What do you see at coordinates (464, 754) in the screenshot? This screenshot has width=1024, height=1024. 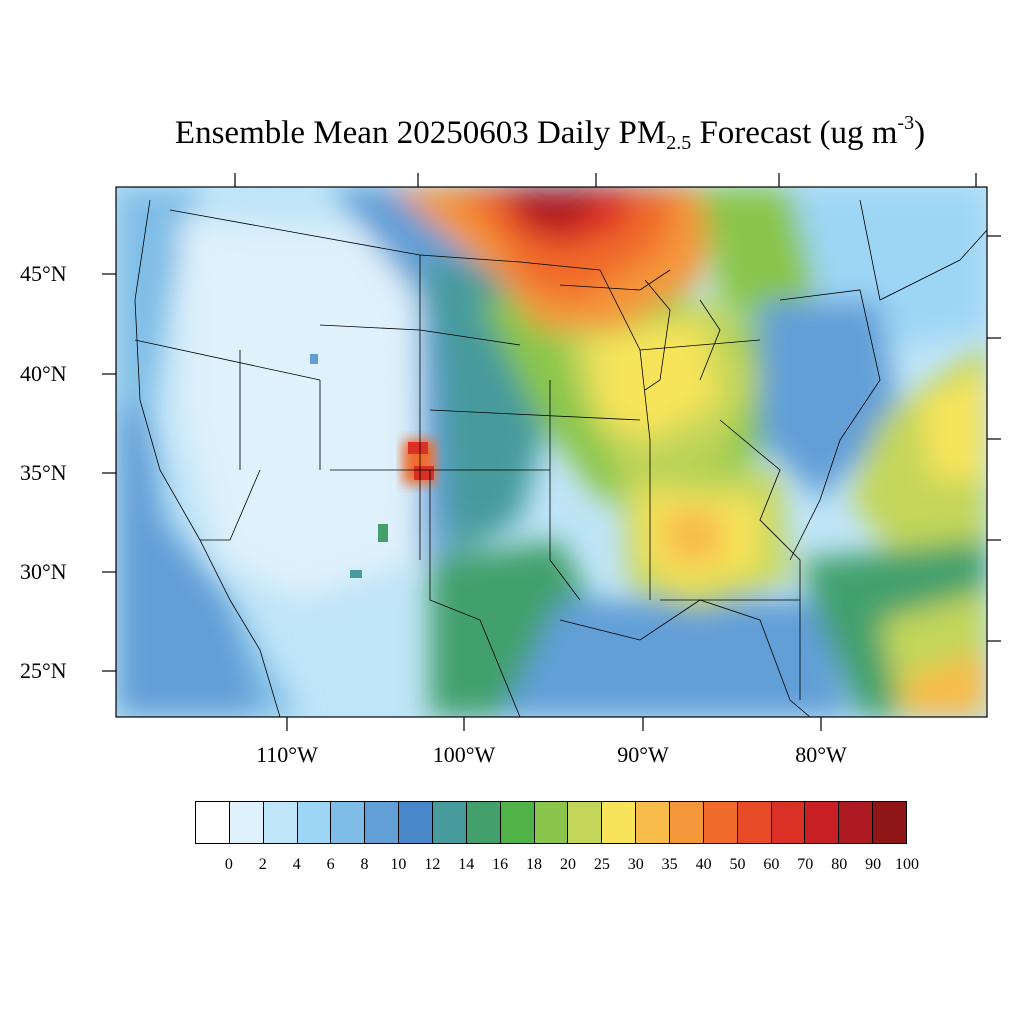 I see `lon-label-100w: 100°W` at bounding box center [464, 754].